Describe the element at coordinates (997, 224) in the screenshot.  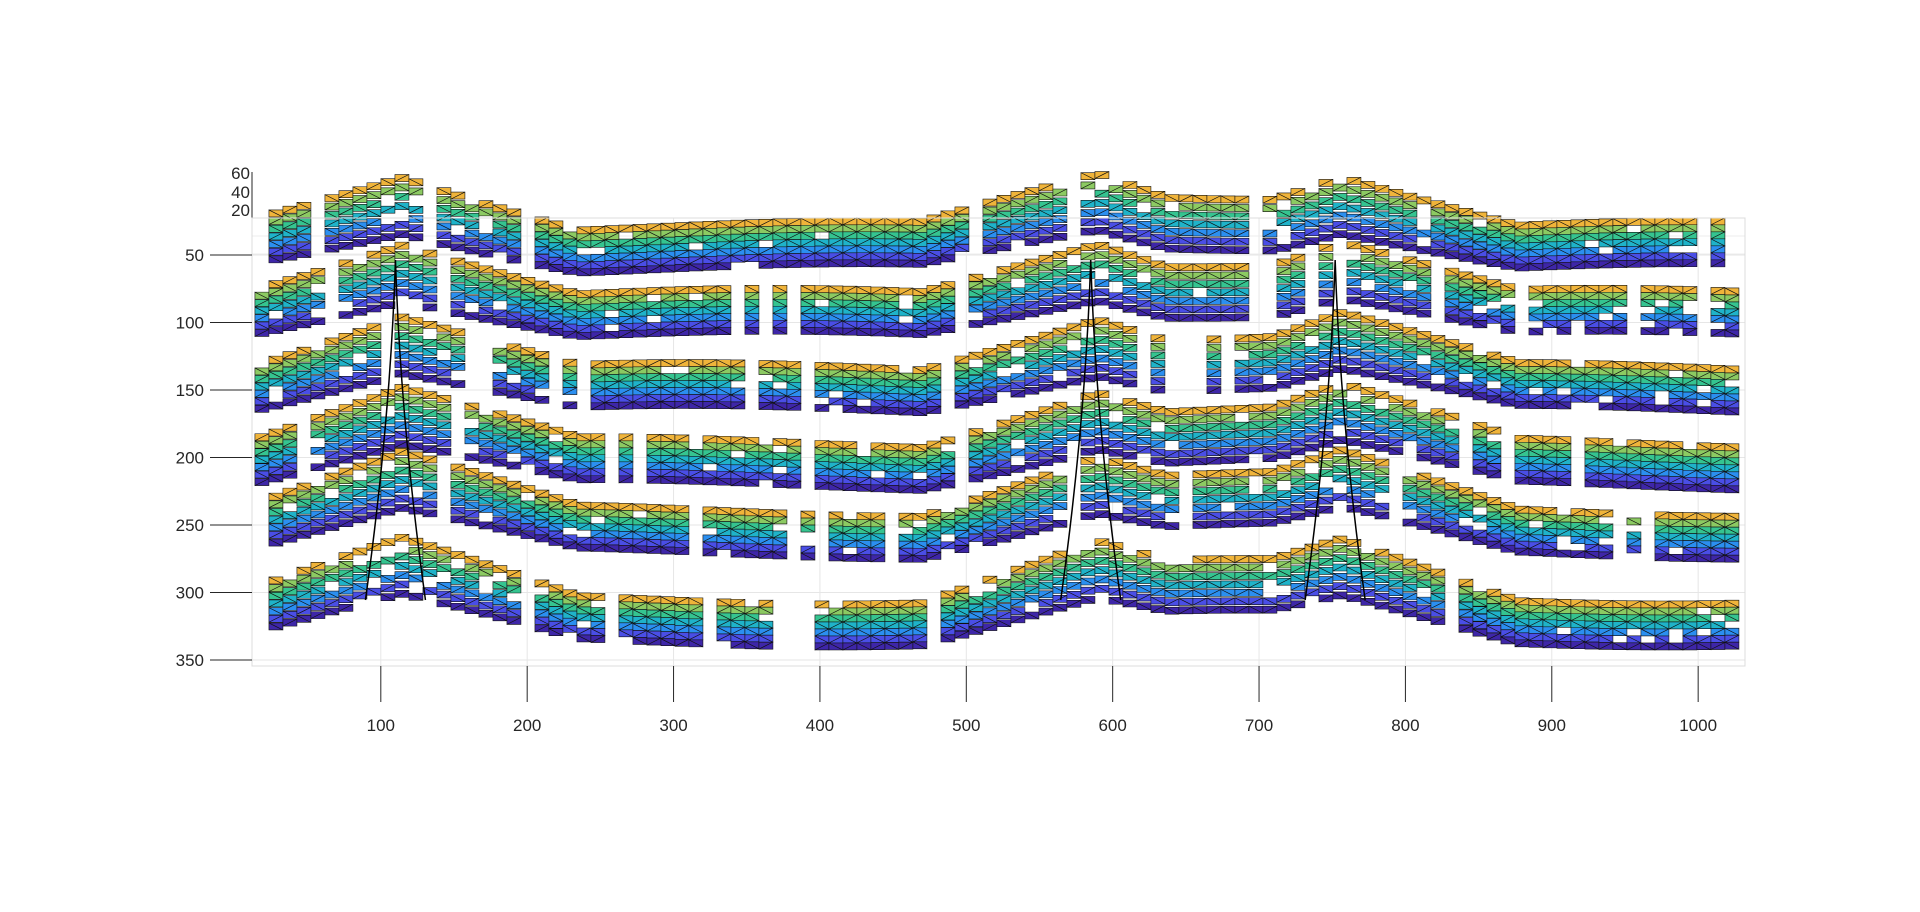
I see `surface-band` at that location.